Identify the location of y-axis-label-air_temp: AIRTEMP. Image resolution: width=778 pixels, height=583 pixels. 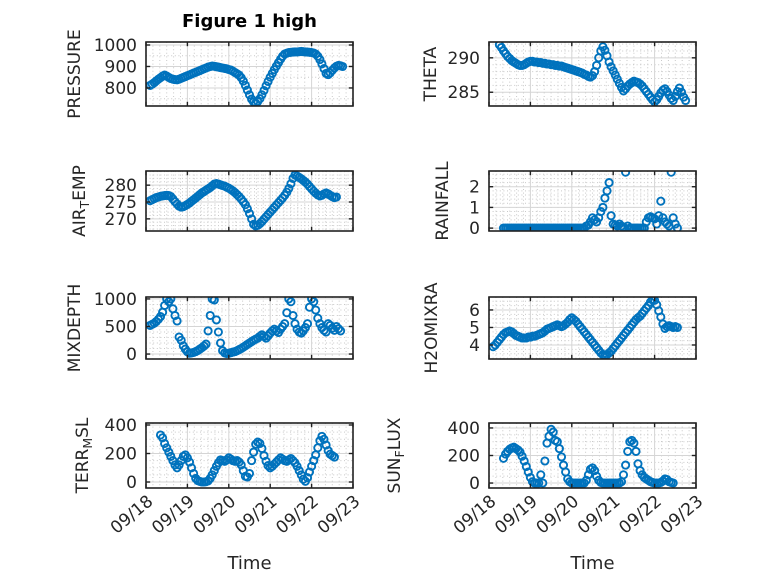
(81, 201).